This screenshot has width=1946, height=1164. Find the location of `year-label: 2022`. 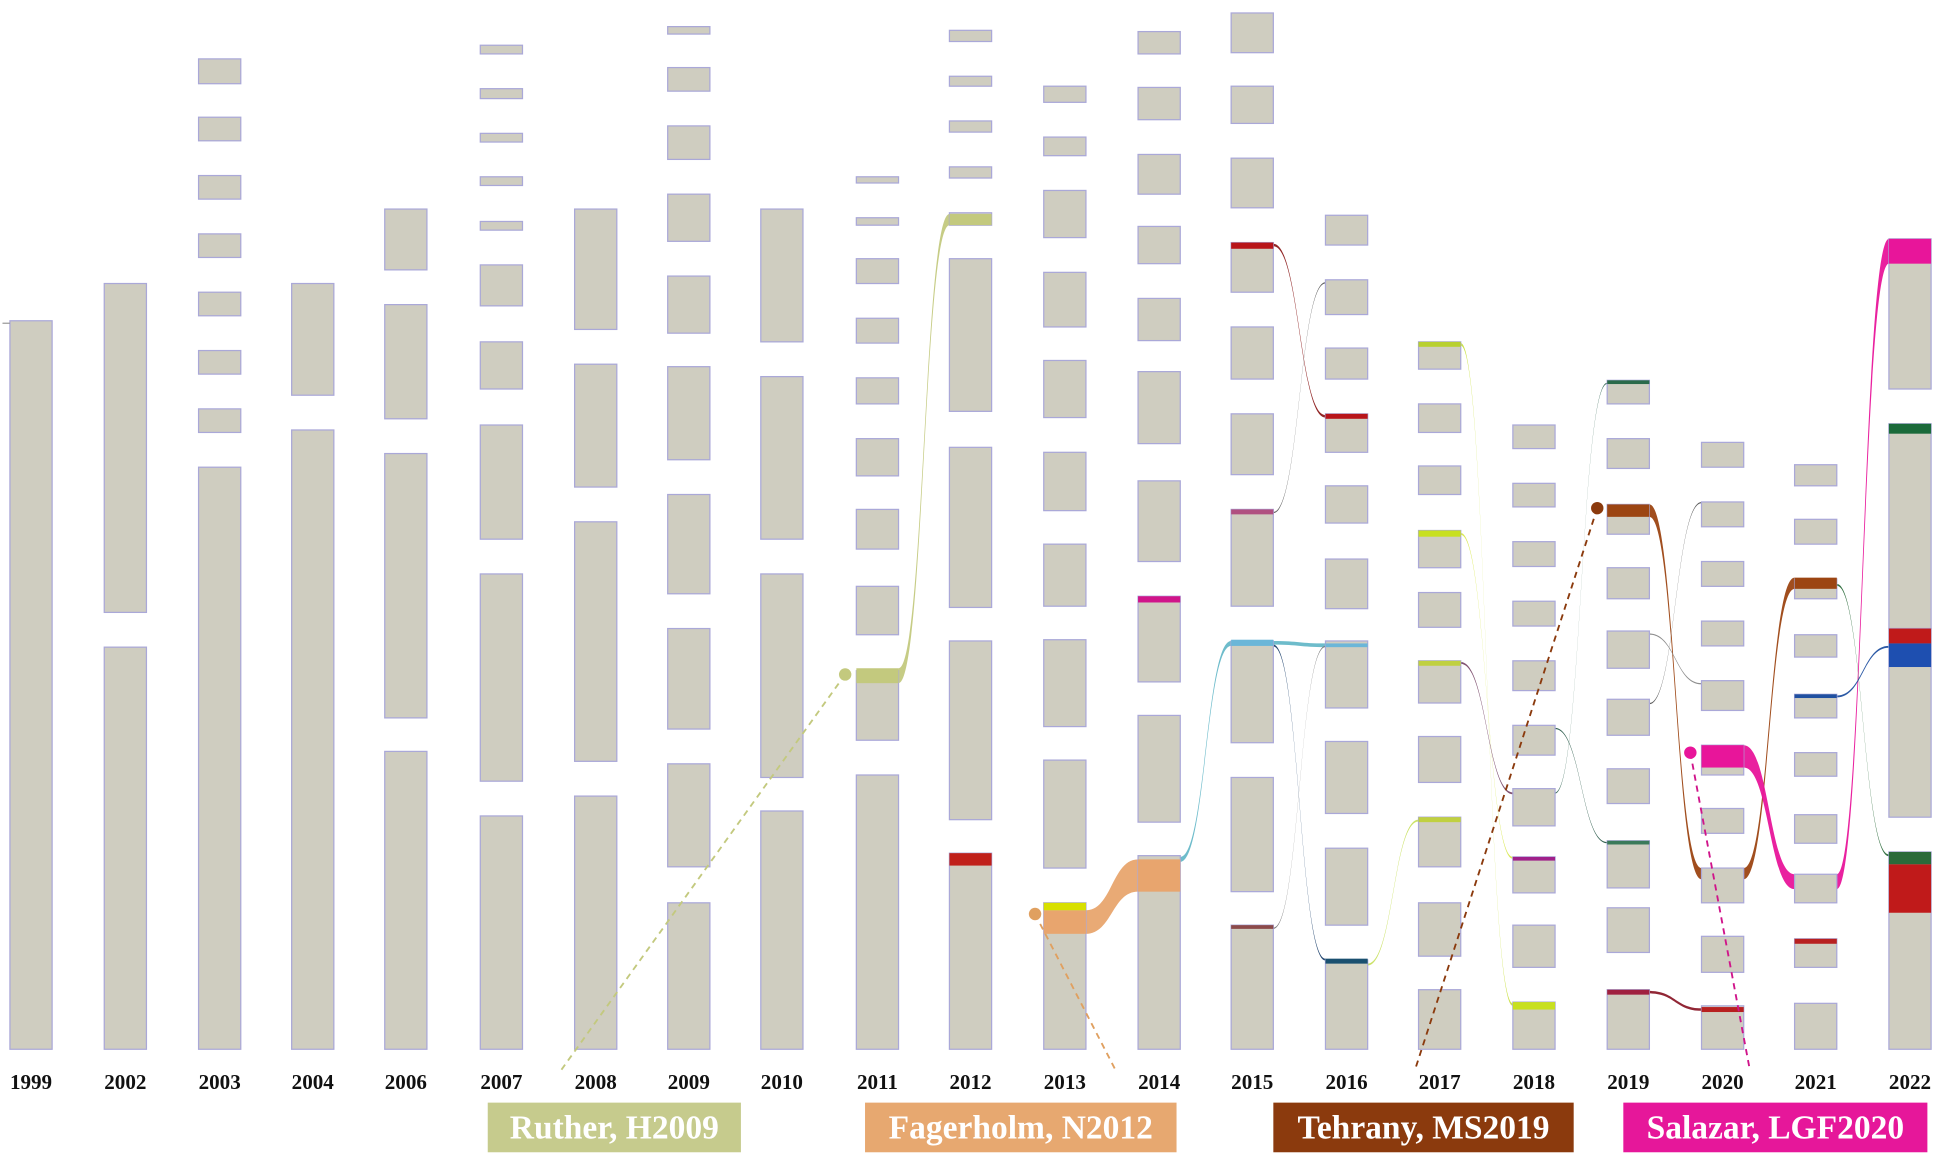

year-label: 2022 is located at coordinates (1910, 1082).